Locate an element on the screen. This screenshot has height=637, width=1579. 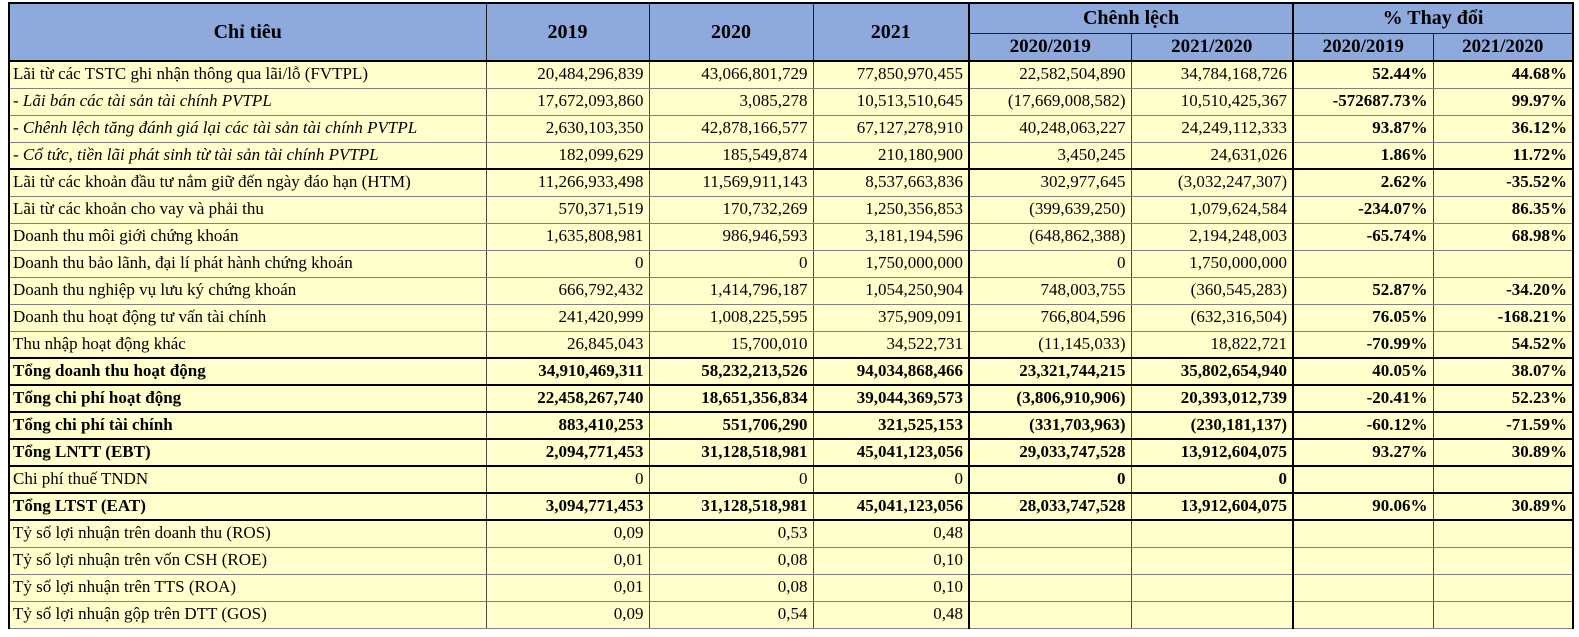
cell-pct-2020-2019: -70.99% is located at coordinates (1363, 344).